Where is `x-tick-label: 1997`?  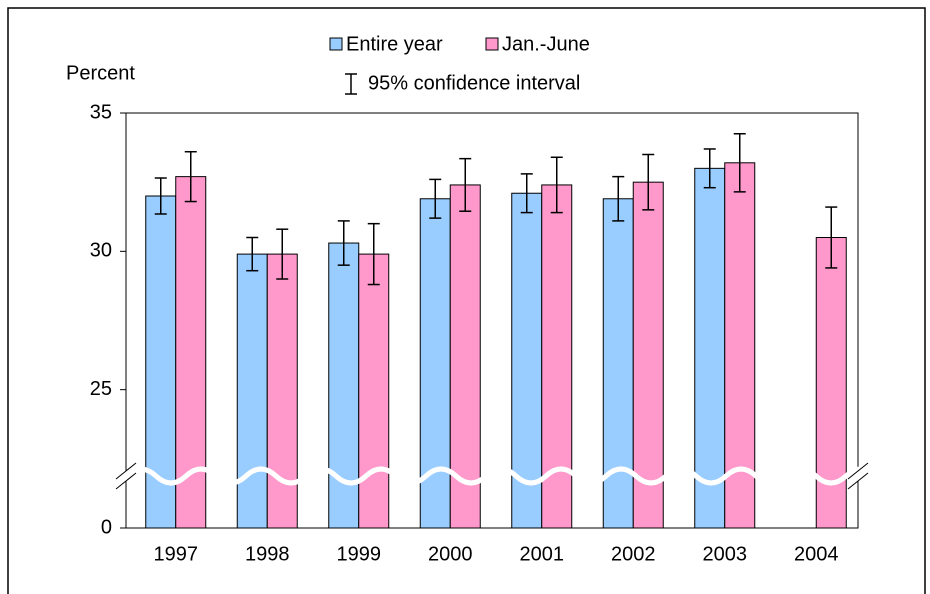
x-tick-label: 1997 is located at coordinates (176, 554).